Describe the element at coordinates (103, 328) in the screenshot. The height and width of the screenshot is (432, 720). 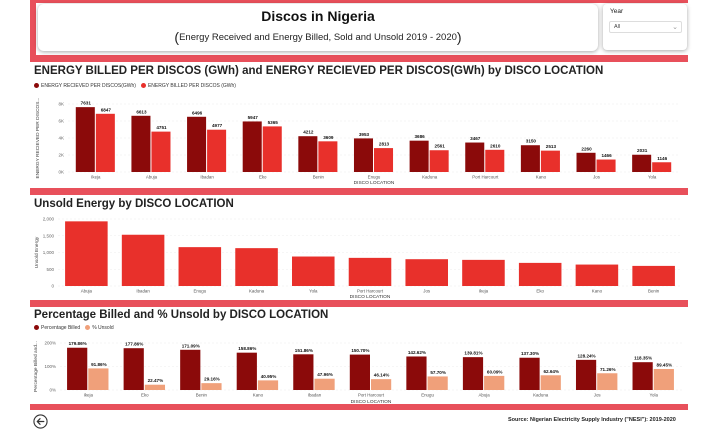
I see `legend-label: % Unsold` at that location.